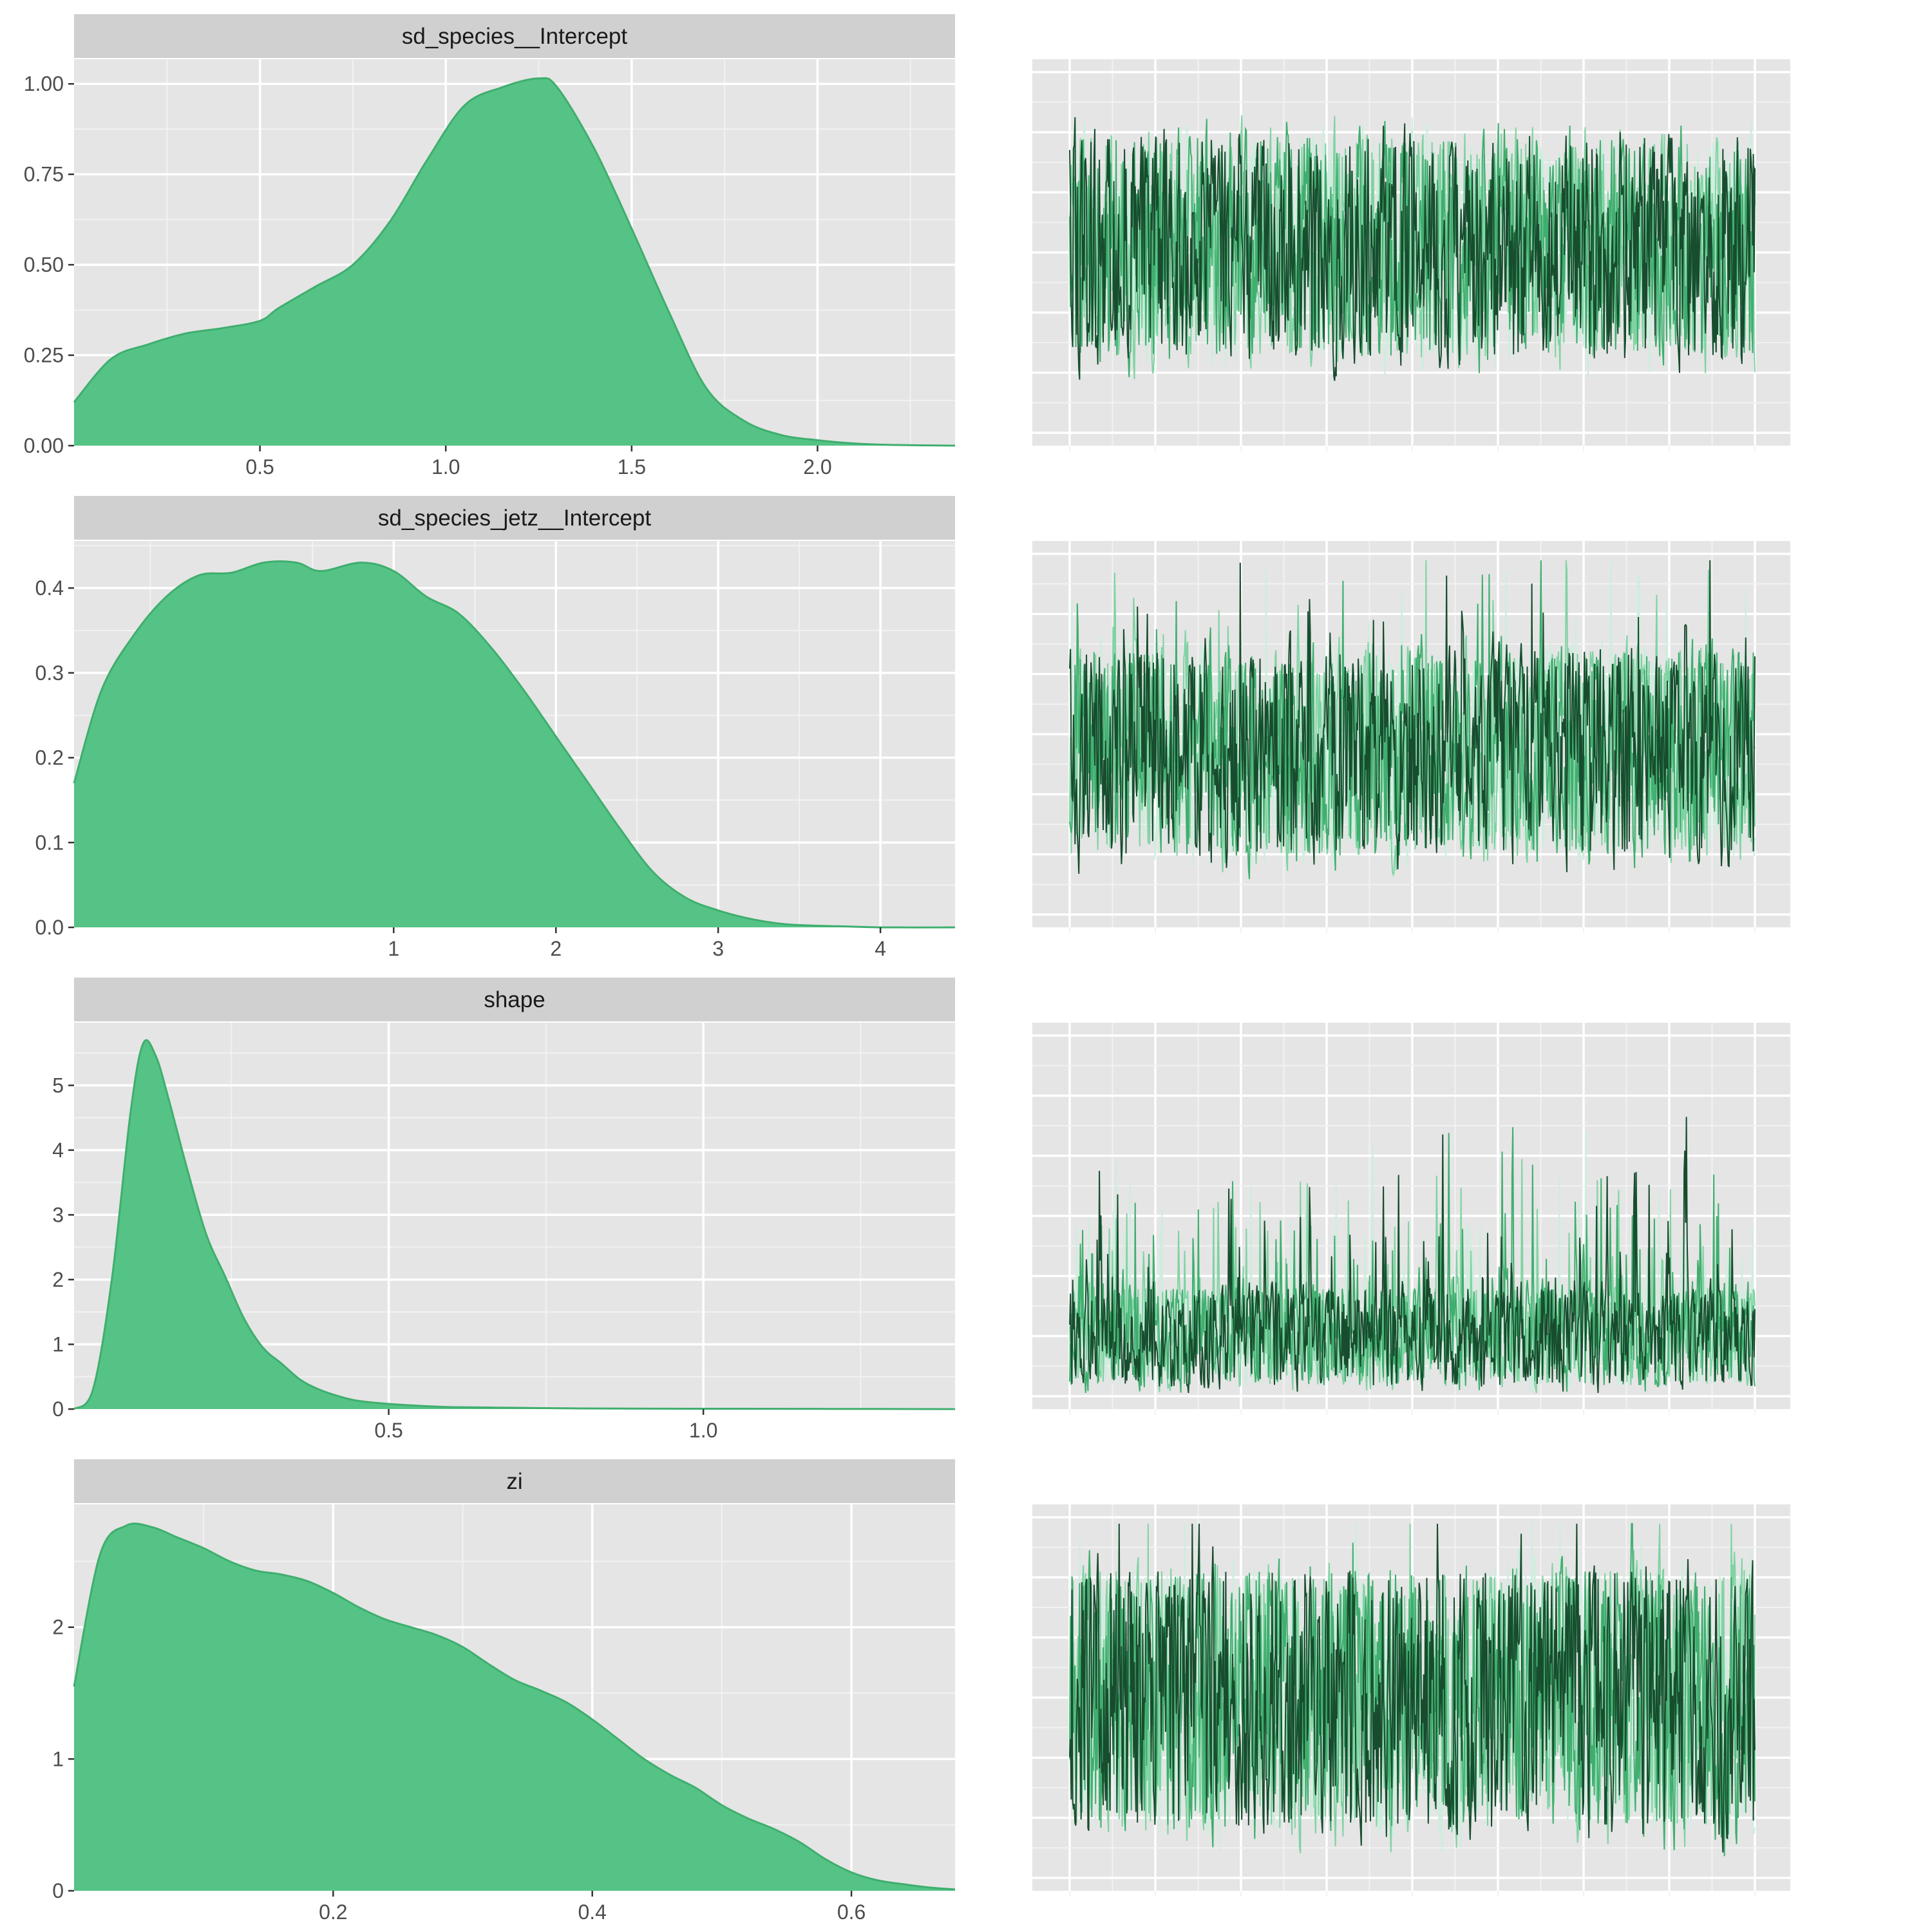  I want to click on x-tick-label: 3, so click(718, 948).